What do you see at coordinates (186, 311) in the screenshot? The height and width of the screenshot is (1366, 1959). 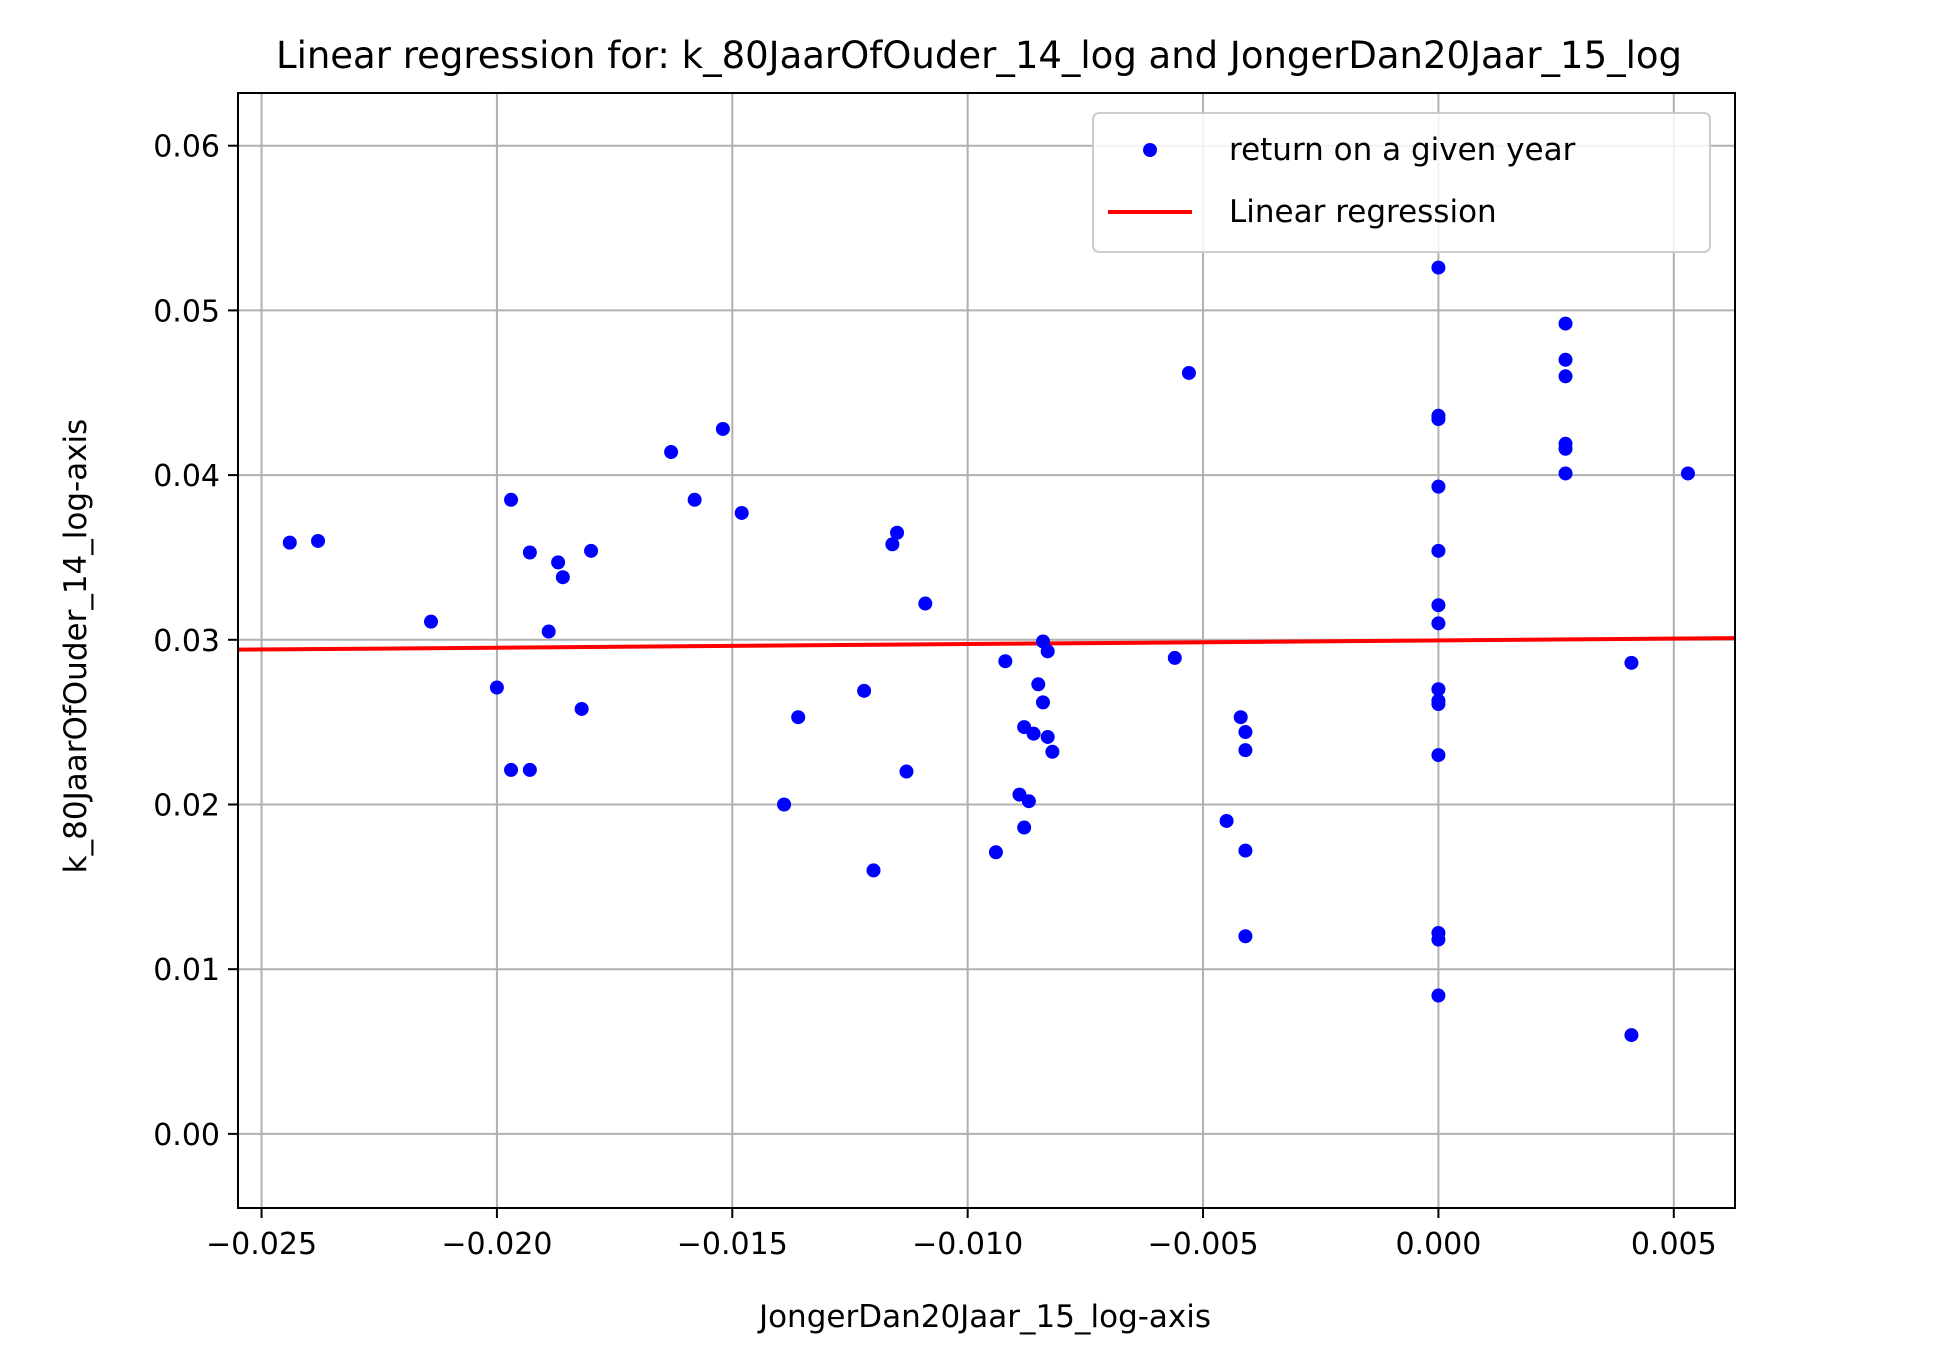 I see `y-tick-label: 0.05` at bounding box center [186, 311].